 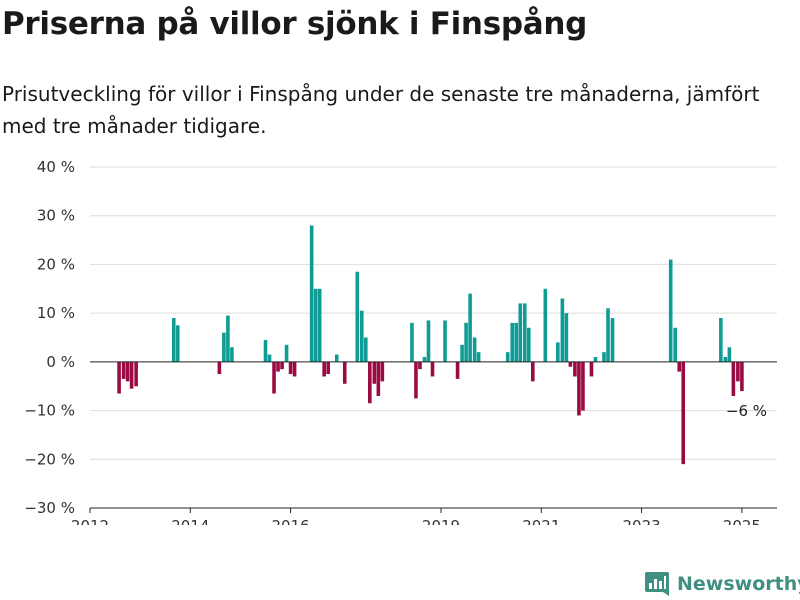 What do you see at coordinates (49, 337) in the screenshot?
I see `y-axis-tick-labels: −30 % −20 % −10 % 0 % 10 % 20 % 30 % 40 %` at bounding box center [49, 337].